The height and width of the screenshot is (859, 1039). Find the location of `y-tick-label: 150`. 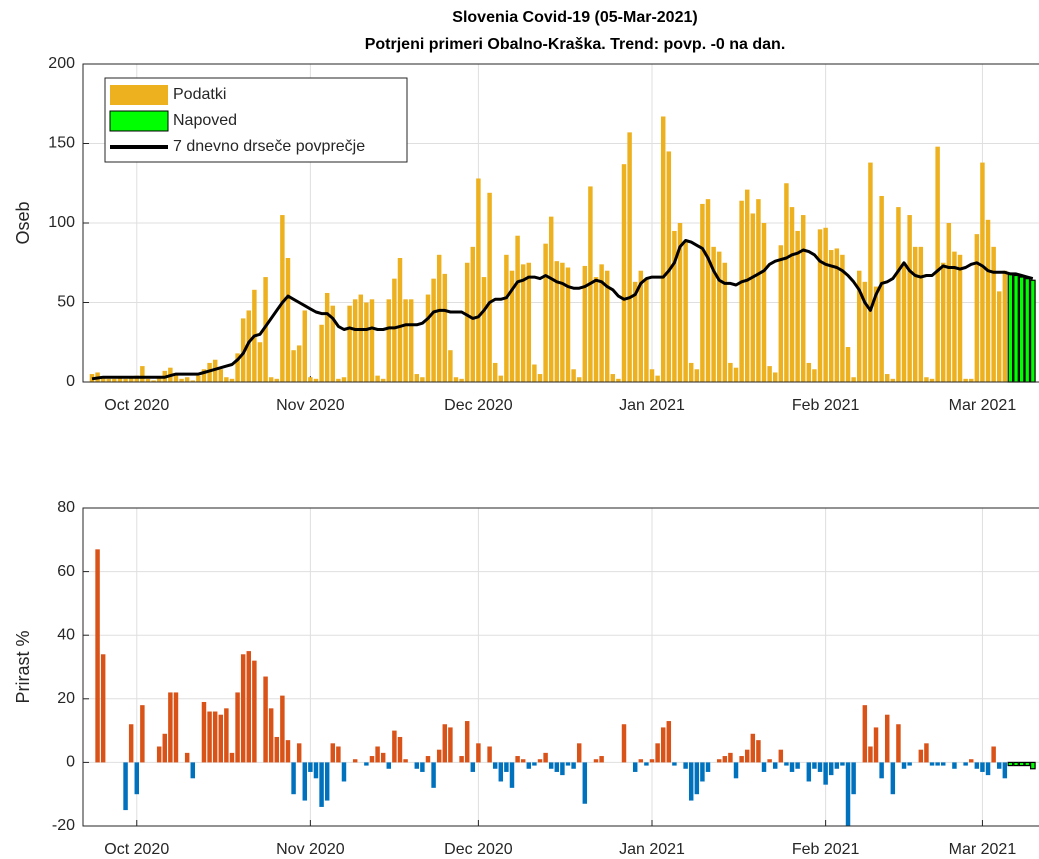

y-tick-label: 150 is located at coordinates (61, 143).